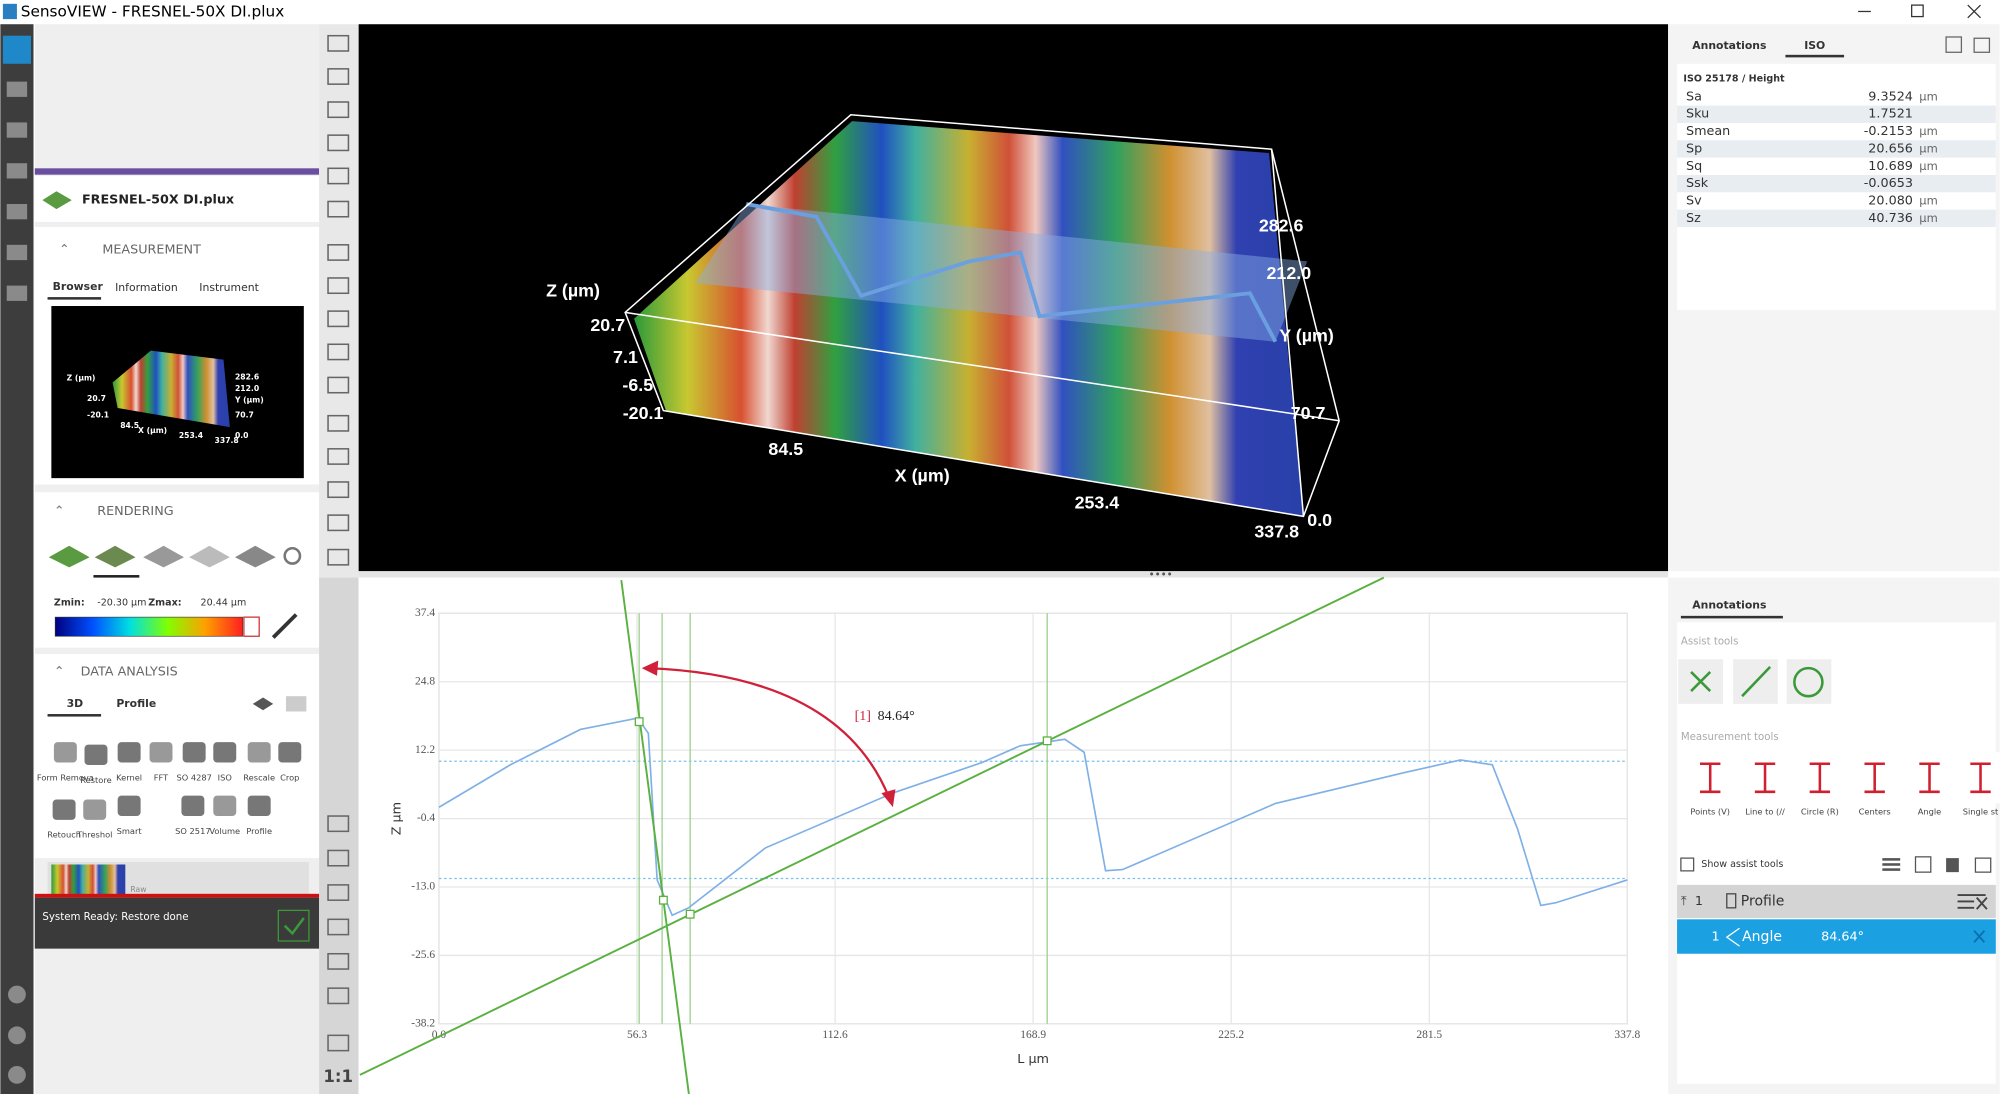  Describe the element at coordinates (1972, 902) in the screenshot. I see `group-delete` at that location.